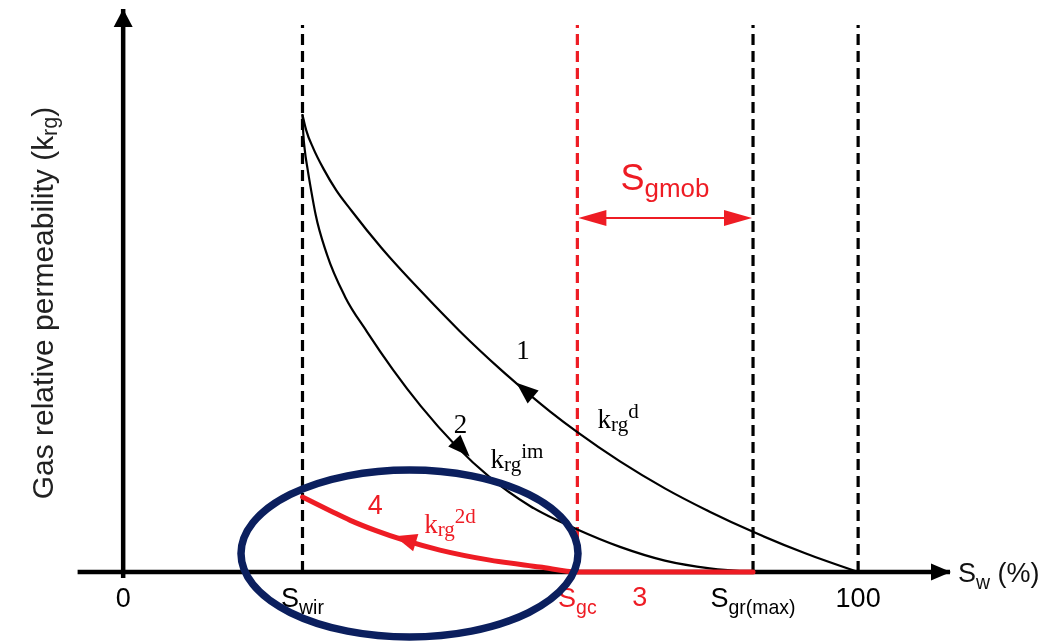 Image resolution: width=1064 pixels, height=643 pixels. What do you see at coordinates (665, 180) in the screenshot?
I see `annotation: S$_{gmob}$` at bounding box center [665, 180].